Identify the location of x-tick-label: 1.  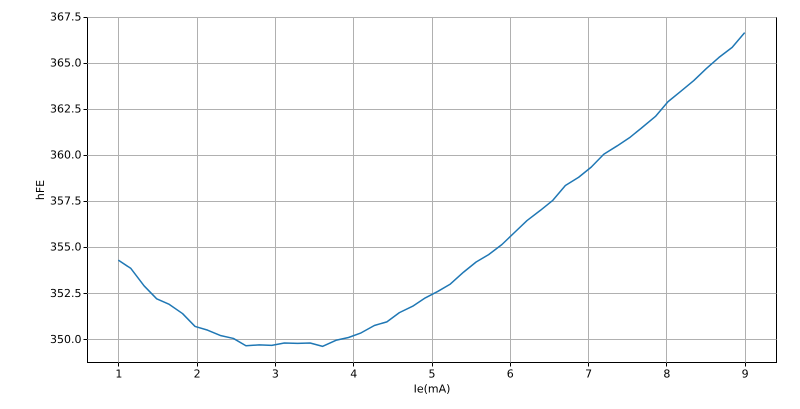
(118, 374).